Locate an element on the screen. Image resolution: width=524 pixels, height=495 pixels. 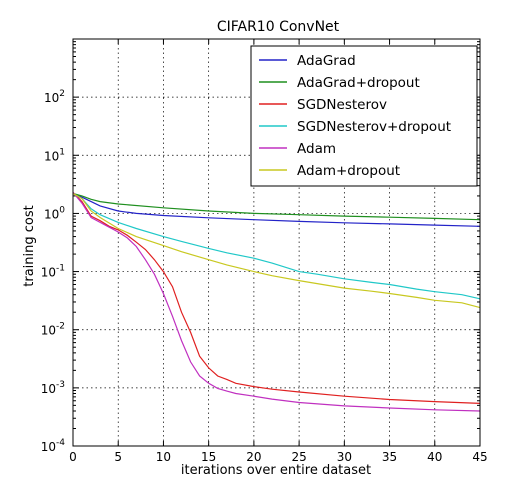
y-tick-label: 10⁰ is located at coordinates (54, 213).